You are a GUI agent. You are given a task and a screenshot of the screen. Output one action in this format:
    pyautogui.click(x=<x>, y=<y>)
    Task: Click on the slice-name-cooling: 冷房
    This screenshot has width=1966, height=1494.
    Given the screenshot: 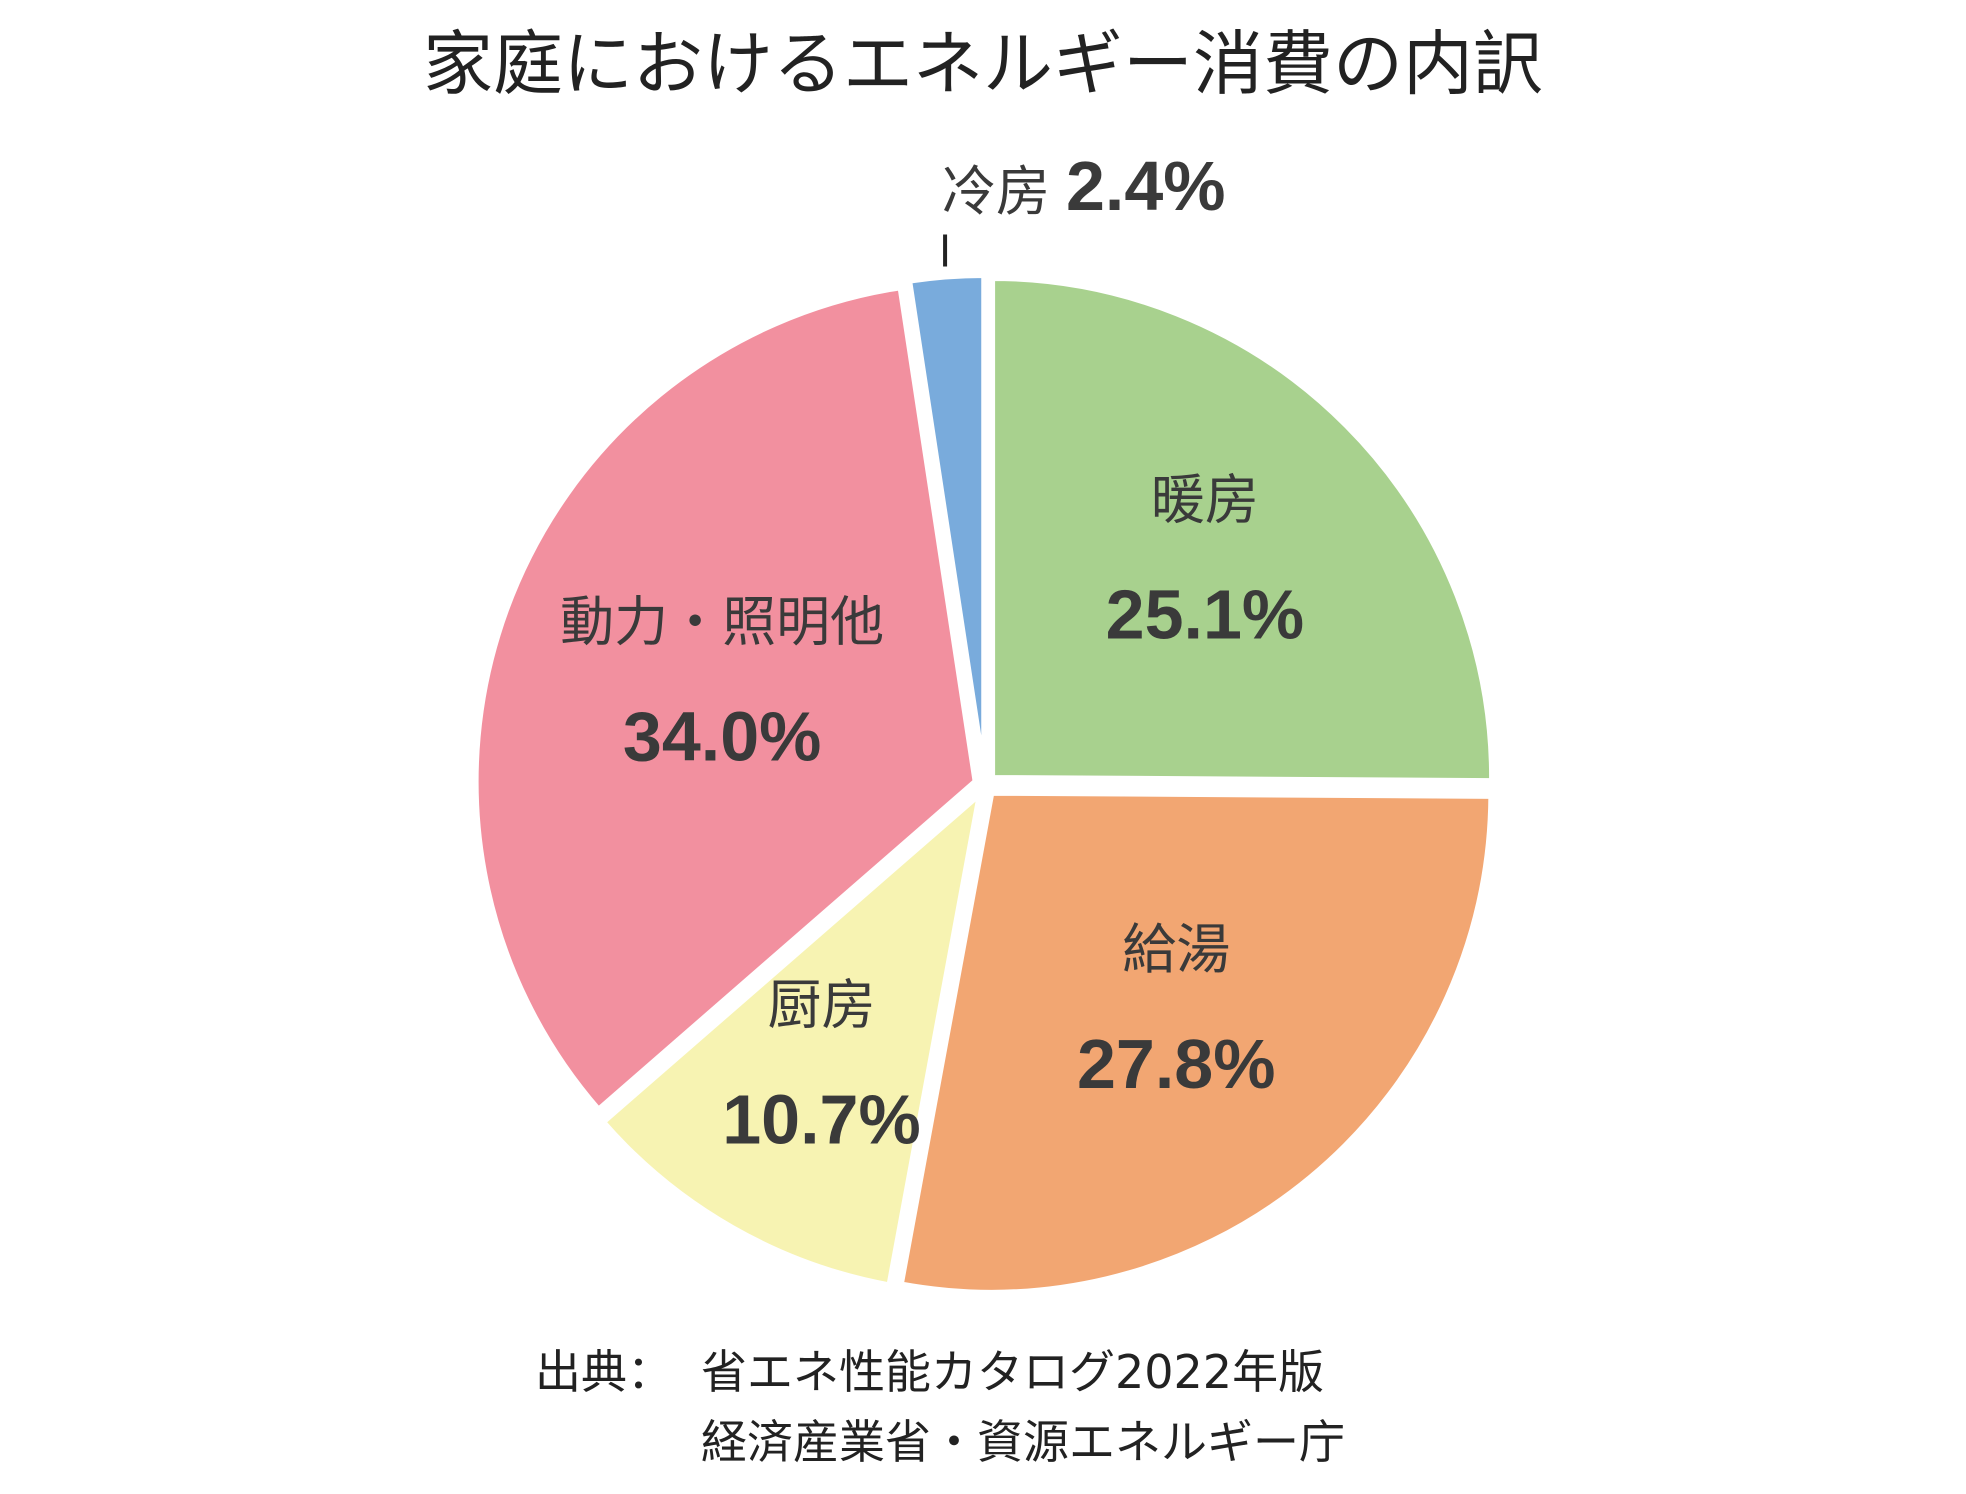 What is the action you would take?
    pyautogui.click(x=996, y=191)
    